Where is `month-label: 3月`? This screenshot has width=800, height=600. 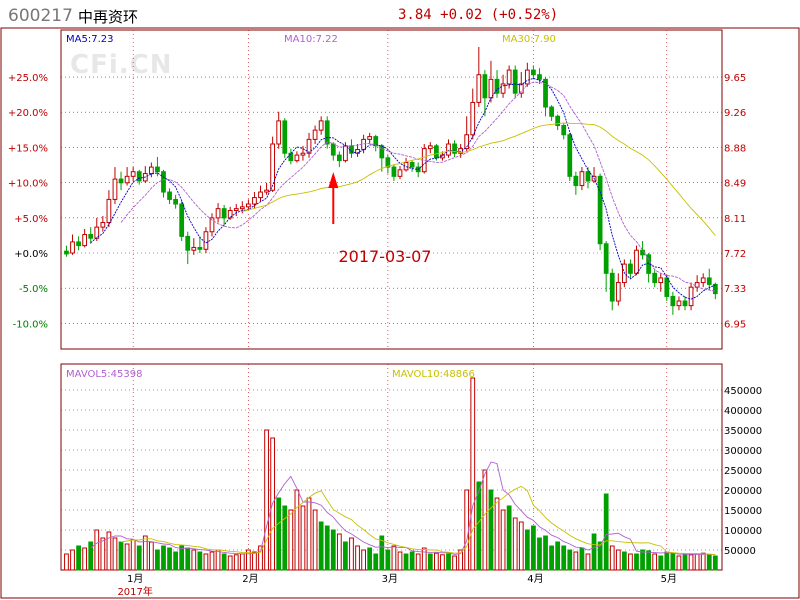
month-label: 3月 is located at coordinates (390, 579).